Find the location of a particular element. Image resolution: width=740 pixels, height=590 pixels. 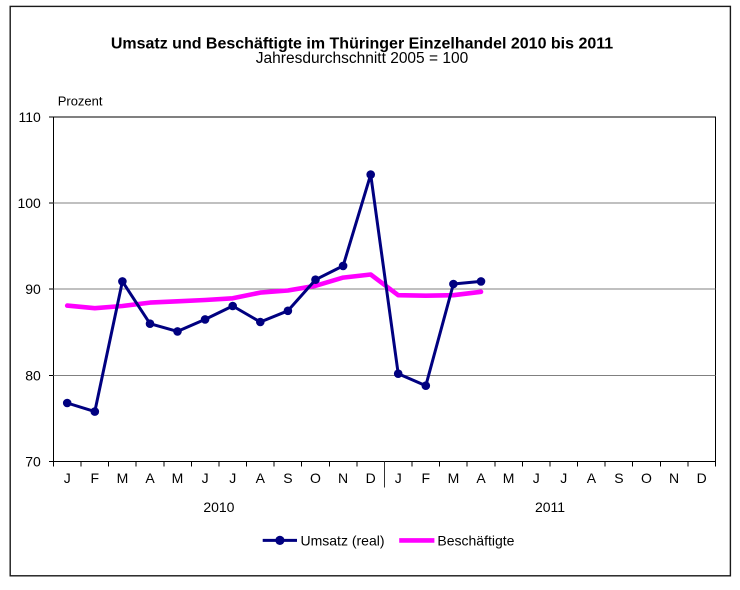

svg-text: 70 is located at coordinates (33, 462).